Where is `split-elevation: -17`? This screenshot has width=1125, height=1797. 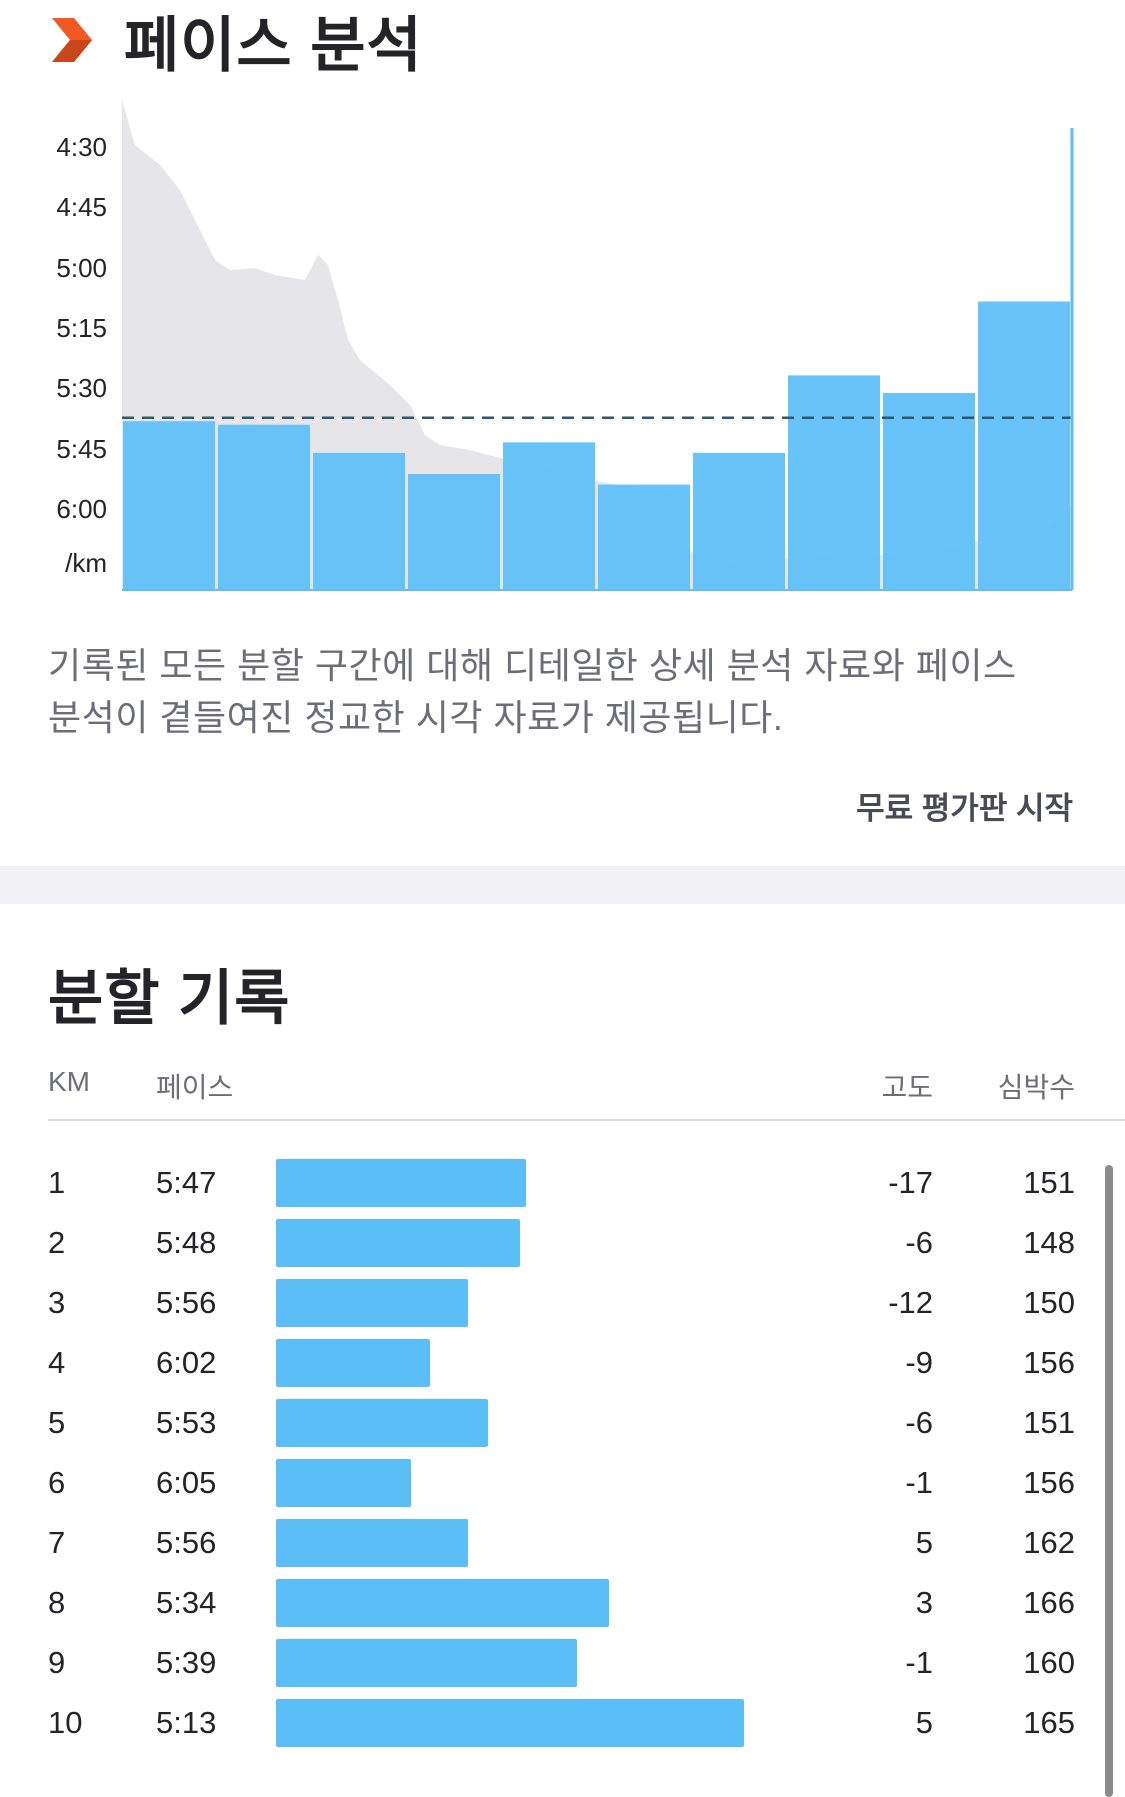
split-elevation: -17 is located at coordinates (910, 1182).